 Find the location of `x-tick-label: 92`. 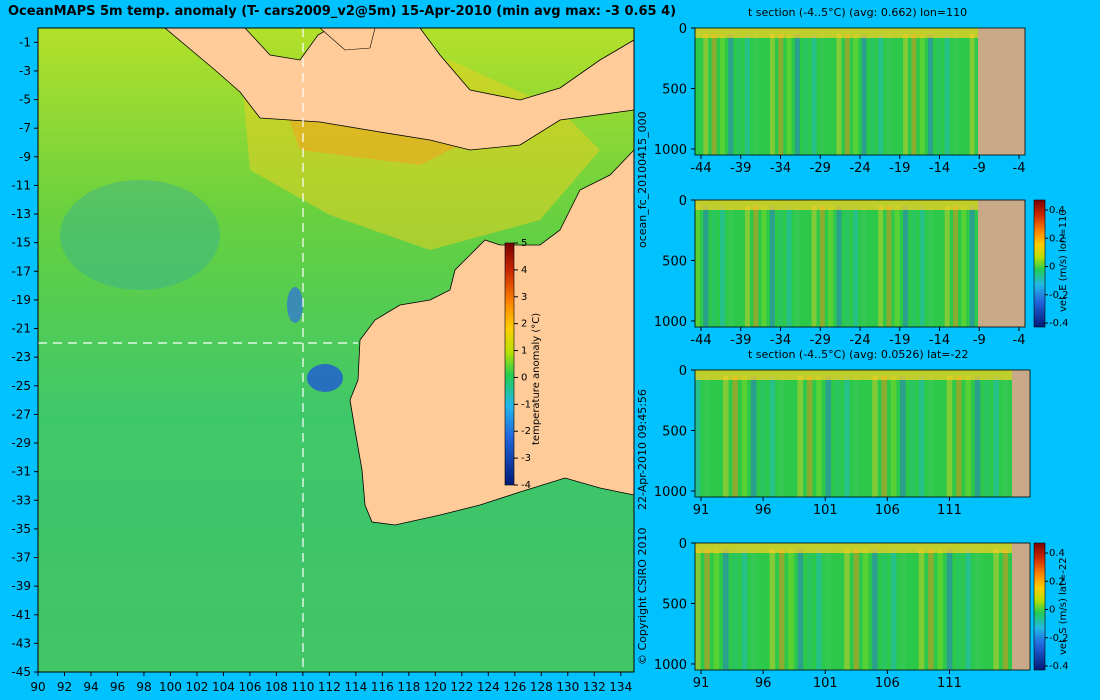

x-tick-label: 92 is located at coordinates (64, 687).